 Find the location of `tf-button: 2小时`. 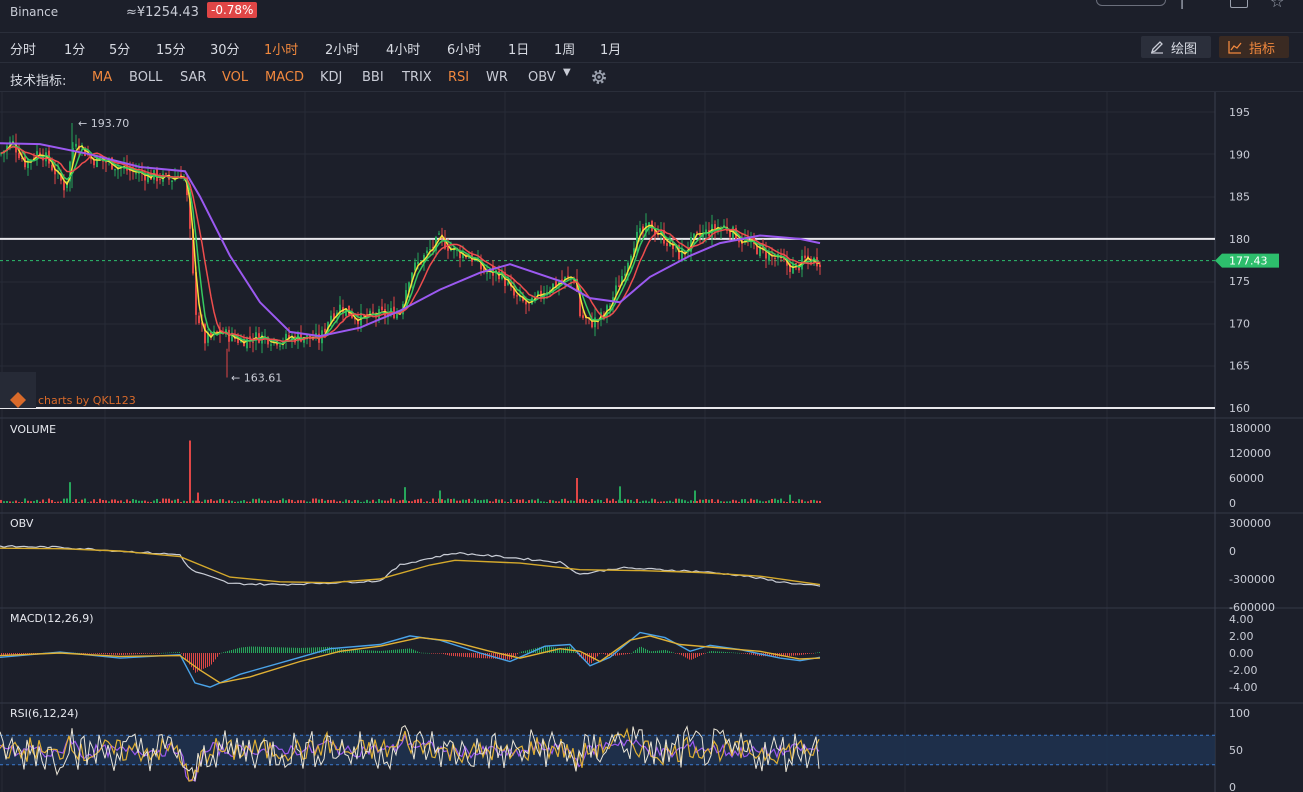

tf-button: 2小时 is located at coordinates (342, 50).